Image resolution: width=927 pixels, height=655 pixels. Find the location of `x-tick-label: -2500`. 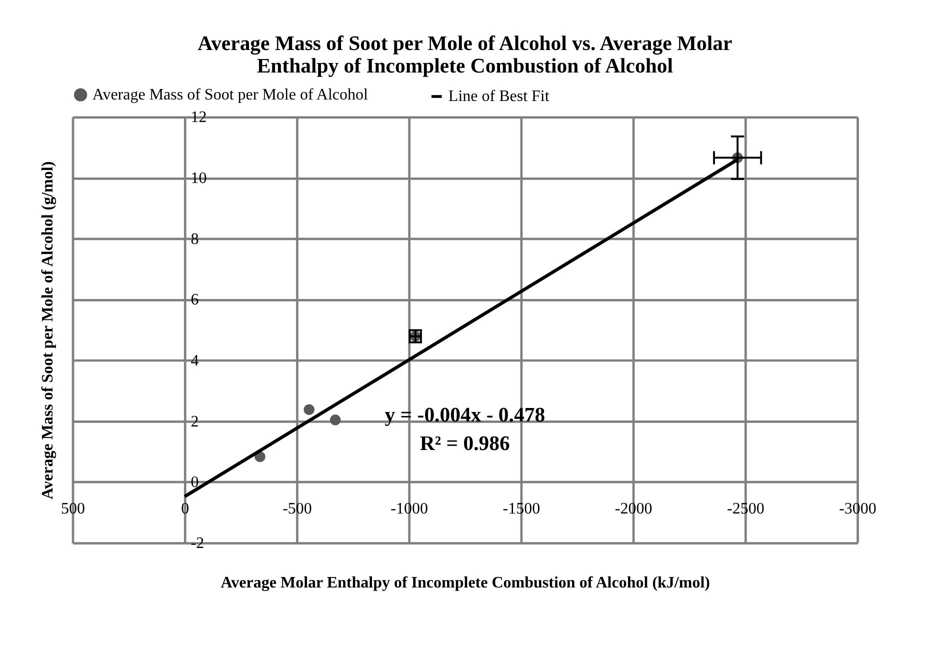

x-tick-label: -2500 is located at coordinates (745, 509).